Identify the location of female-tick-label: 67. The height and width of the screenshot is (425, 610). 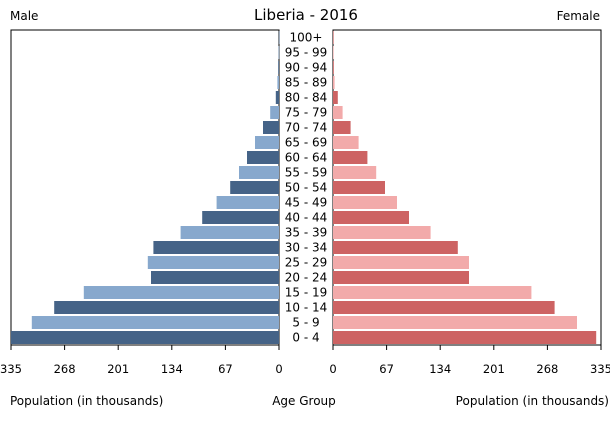
(386, 369).